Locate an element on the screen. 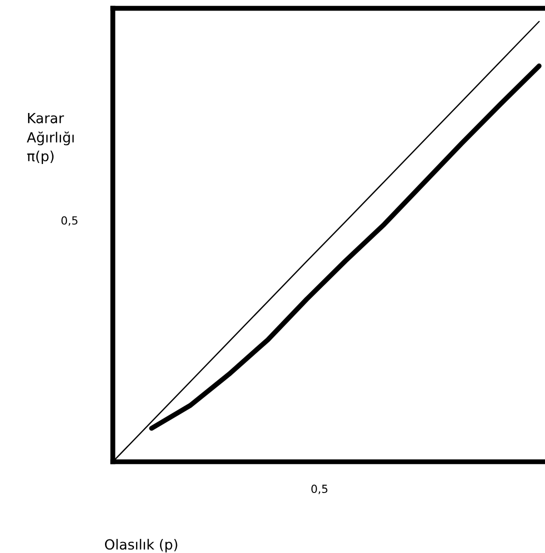 Image resolution: width=545 pixels, height=553 pixels. y-axis-title: Karar Ağırlığı π(p) is located at coordinates (50, 138).